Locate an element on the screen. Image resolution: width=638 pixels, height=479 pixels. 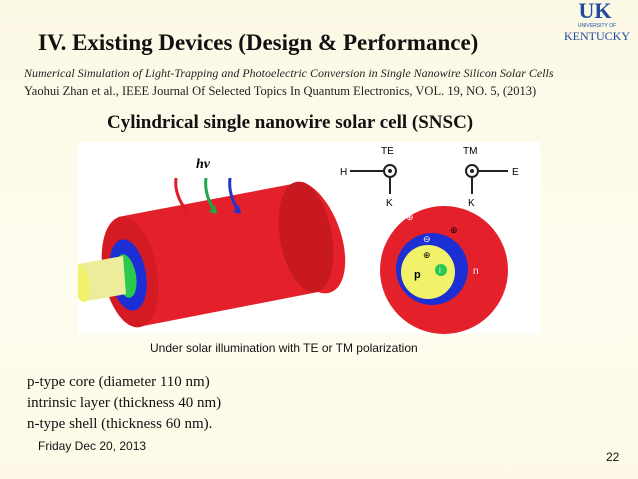
p-label: p is located at coordinates (417, 275).